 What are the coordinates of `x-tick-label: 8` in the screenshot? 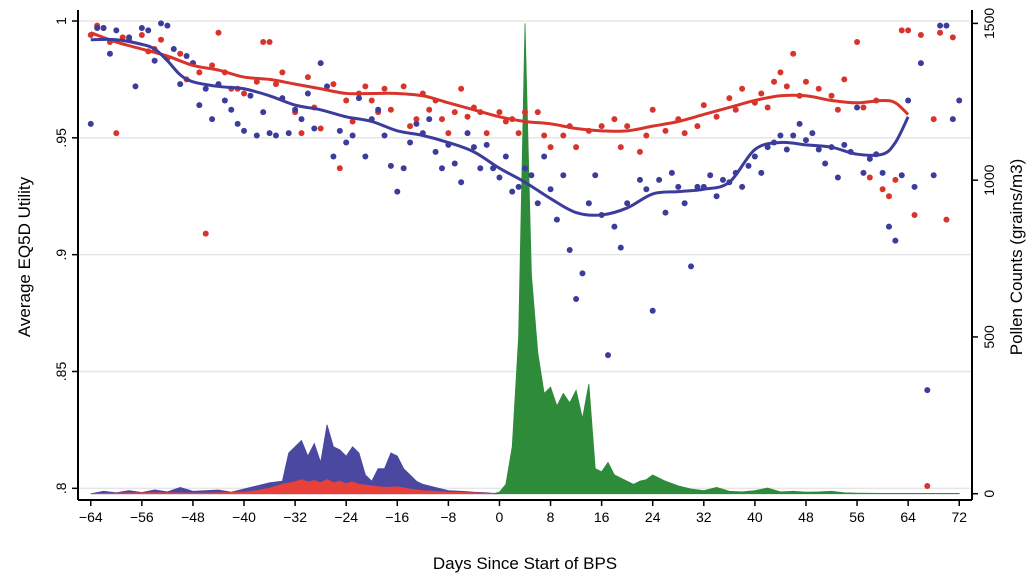 It's located at (551, 517).